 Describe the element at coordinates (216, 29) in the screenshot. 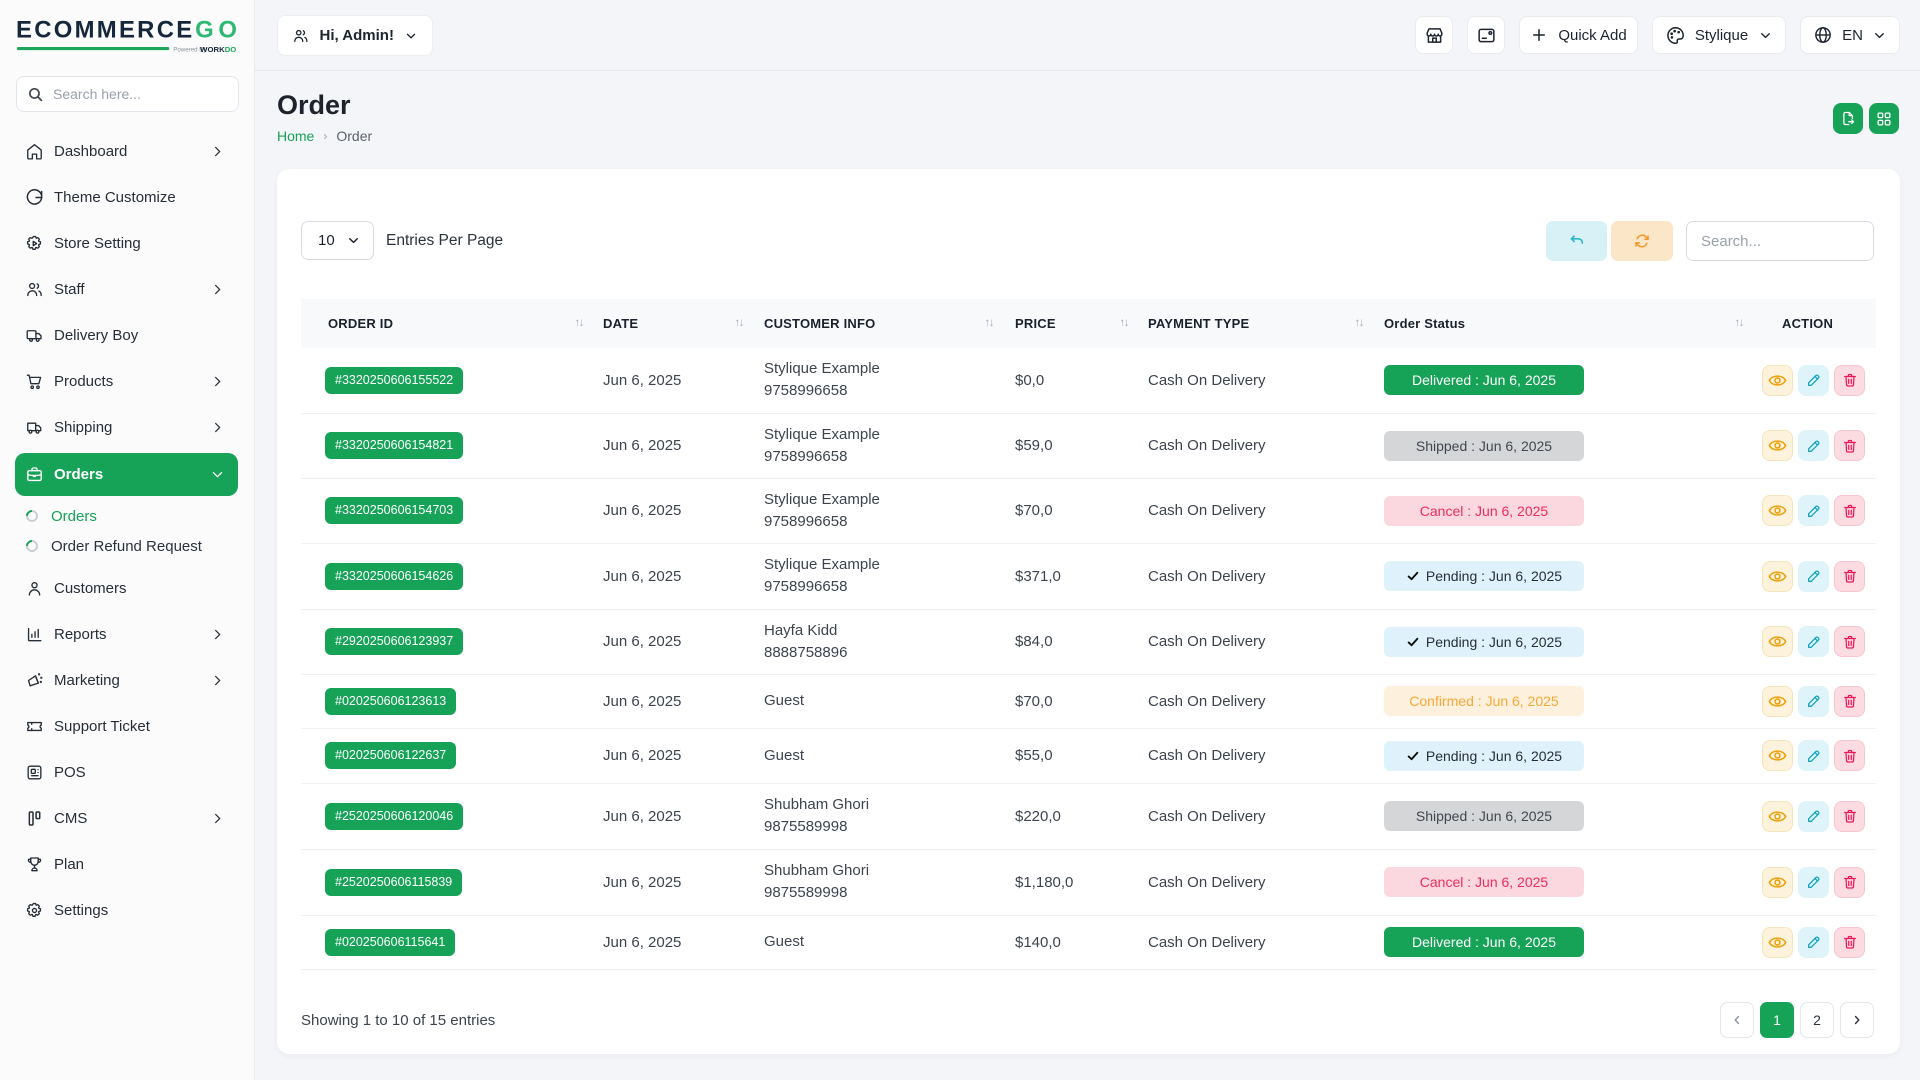

I see `svg-text: GO` at that location.